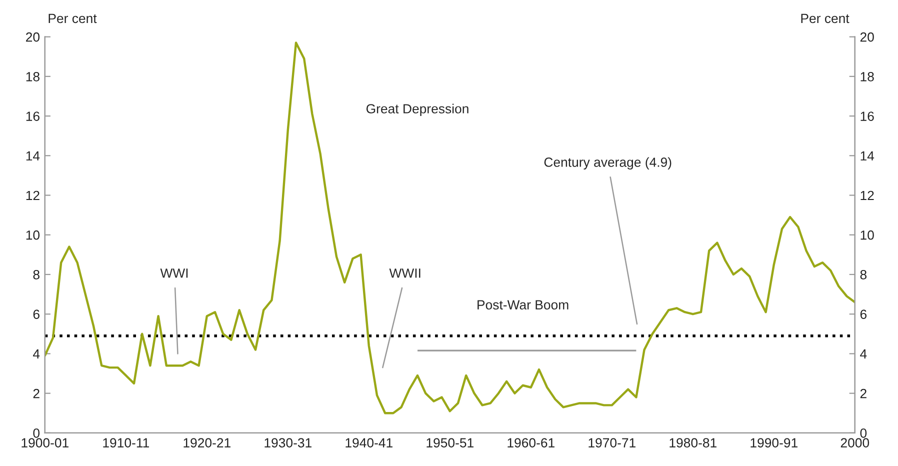 This screenshot has width=898, height=466. I want to click on x-tick-label: 1970-71, so click(612, 443).